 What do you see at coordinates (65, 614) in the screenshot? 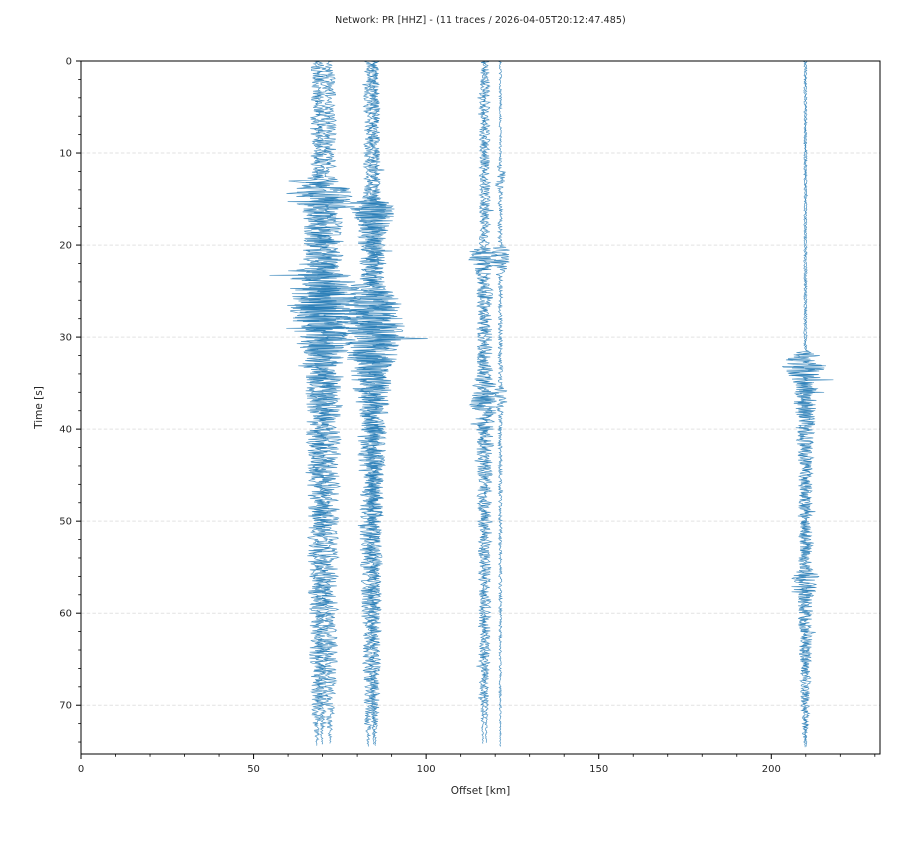
I see `y-tick-label: 60` at bounding box center [65, 614].